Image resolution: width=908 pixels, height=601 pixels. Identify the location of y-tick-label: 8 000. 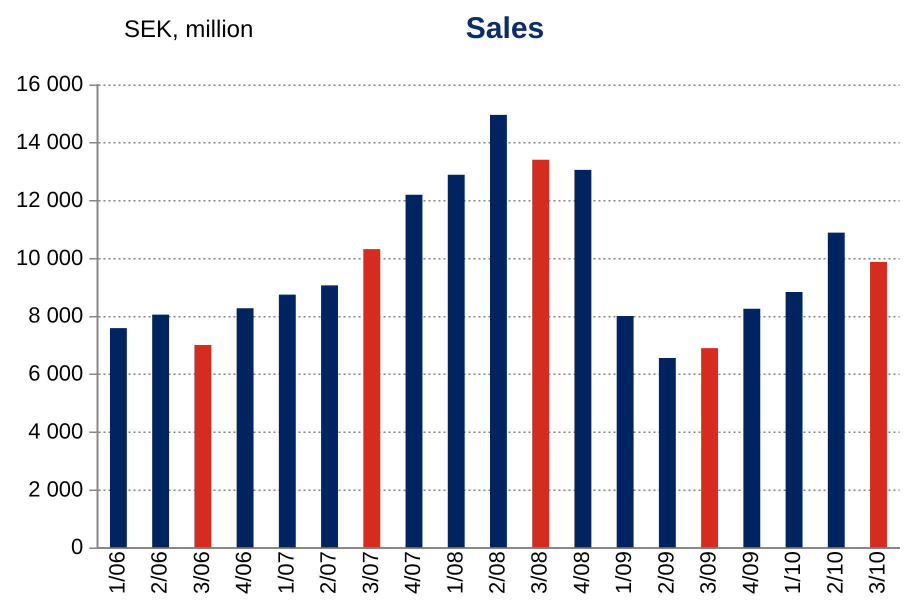
(56, 315).